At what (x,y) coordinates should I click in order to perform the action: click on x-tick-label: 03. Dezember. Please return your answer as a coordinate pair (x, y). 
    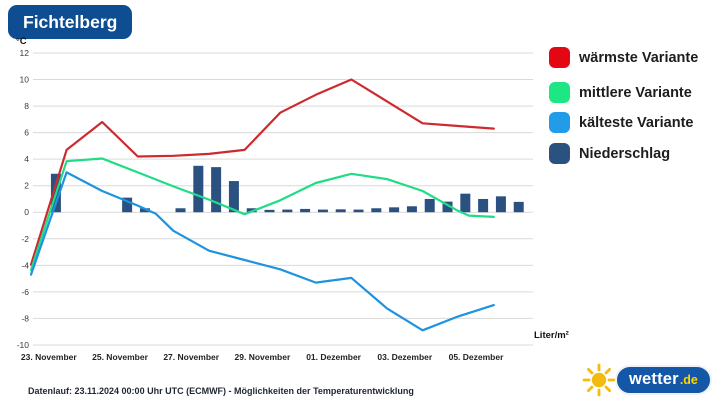
    Looking at the image, I should click on (404, 357).